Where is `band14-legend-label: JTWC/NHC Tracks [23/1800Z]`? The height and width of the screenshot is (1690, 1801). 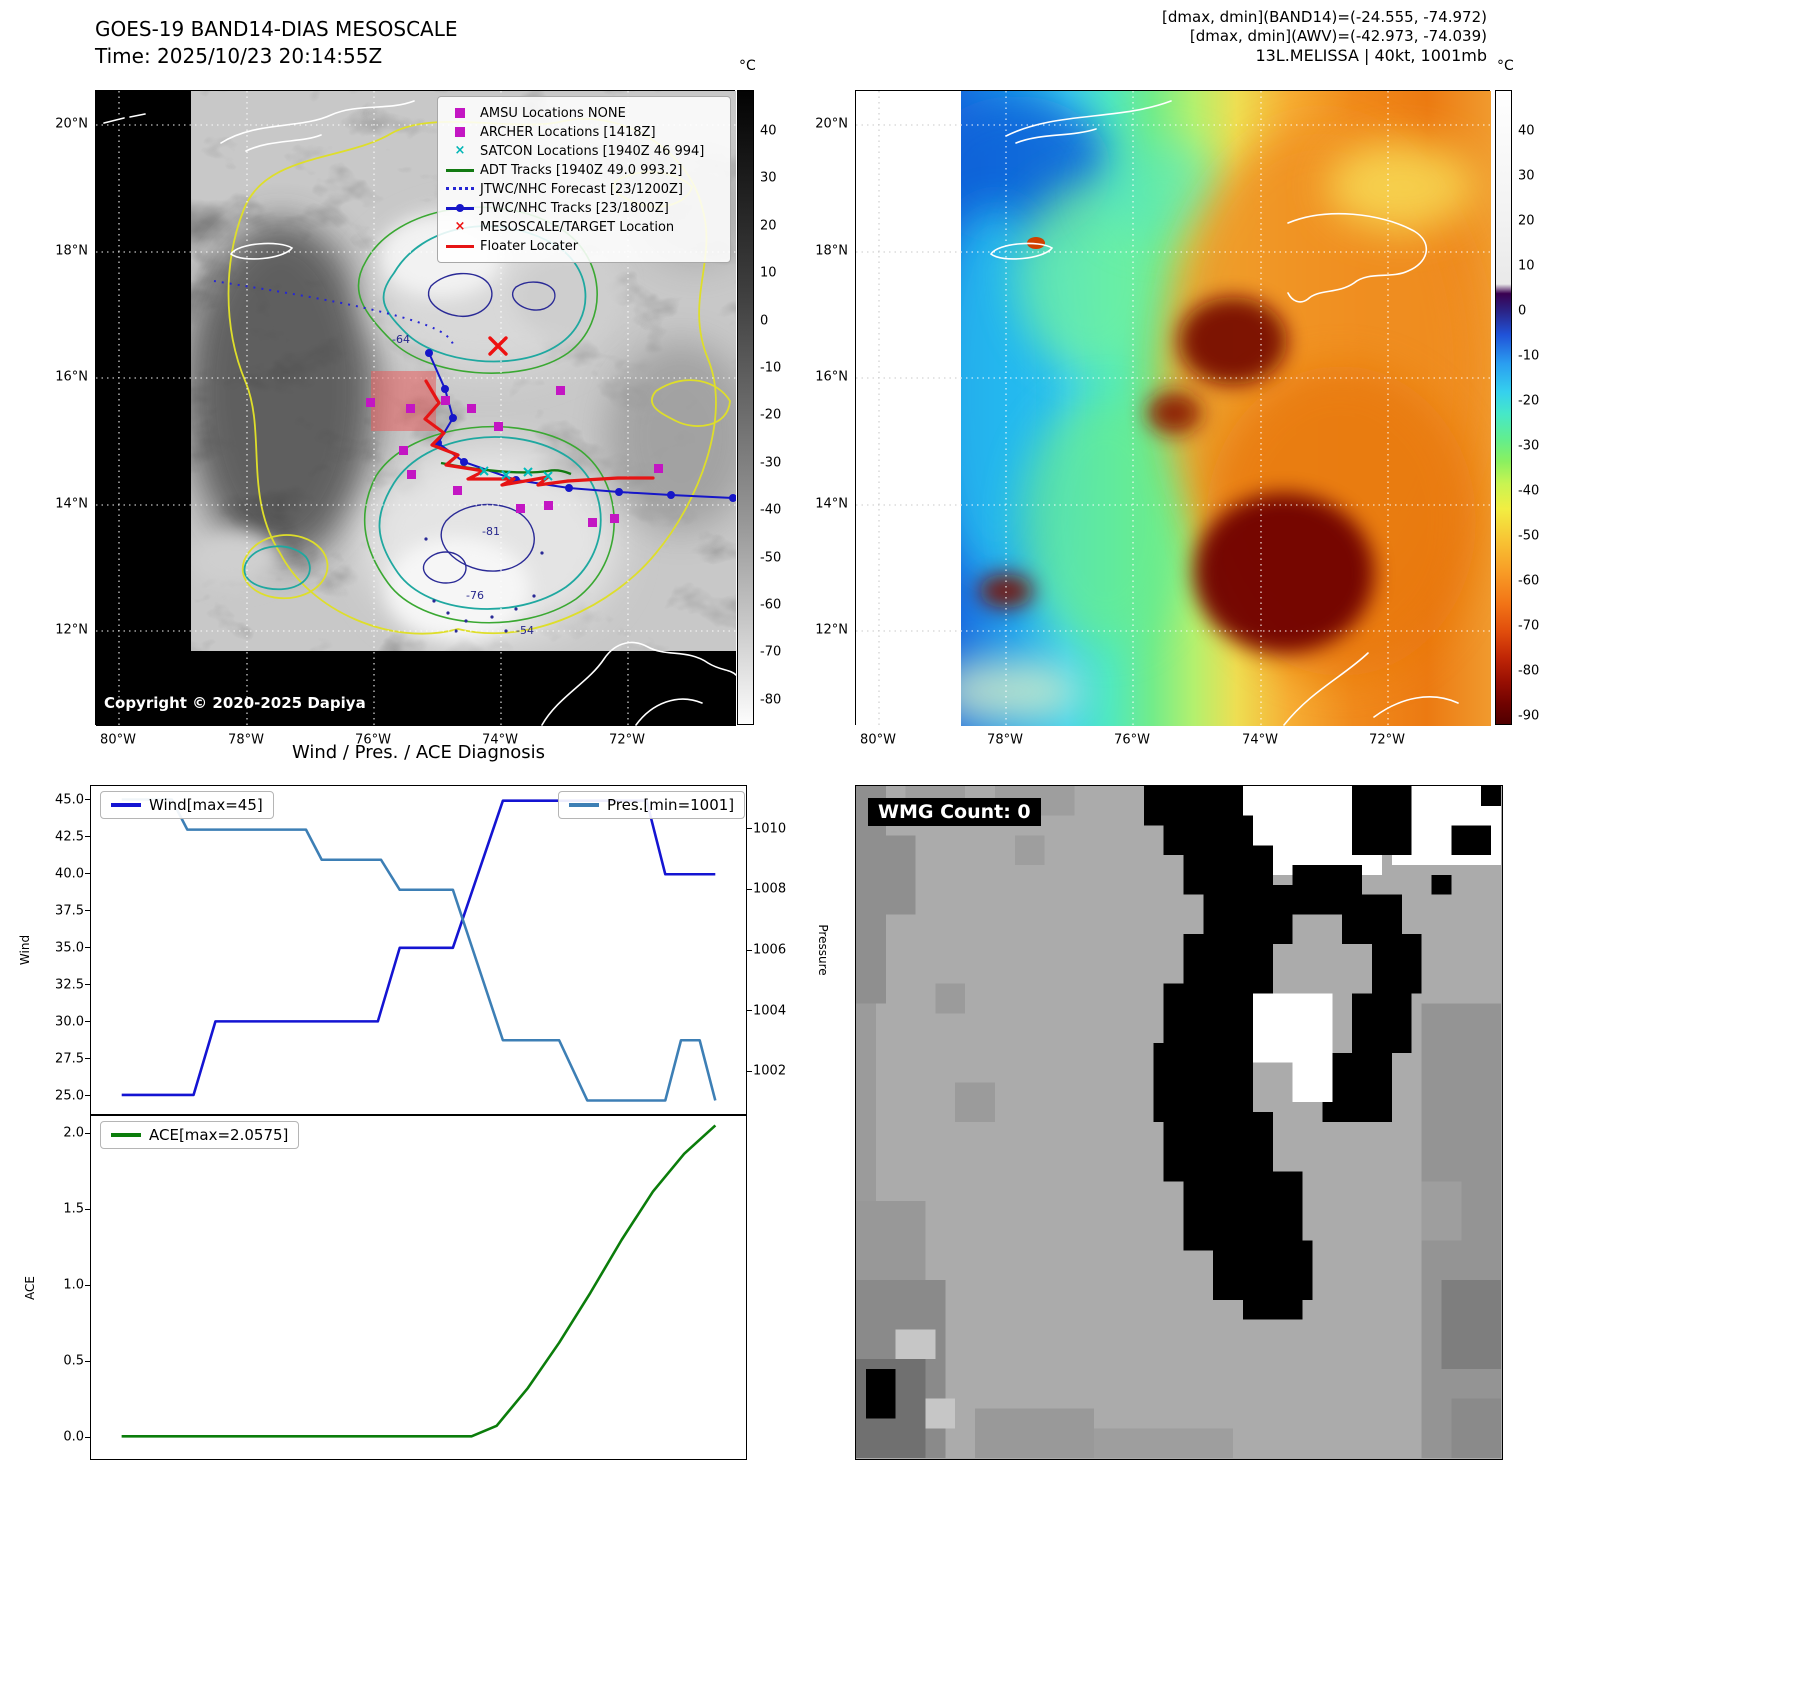 band14-legend-label: JTWC/NHC Tracks [23/1800Z] is located at coordinates (574, 208).